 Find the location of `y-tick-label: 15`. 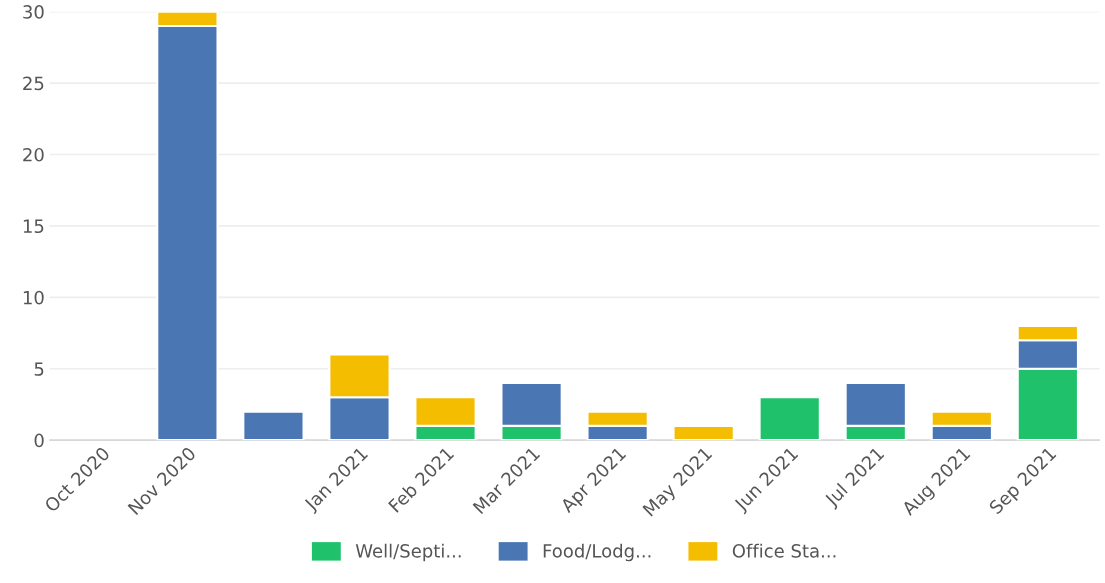

y-tick-label: 15 is located at coordinates (33, 226).